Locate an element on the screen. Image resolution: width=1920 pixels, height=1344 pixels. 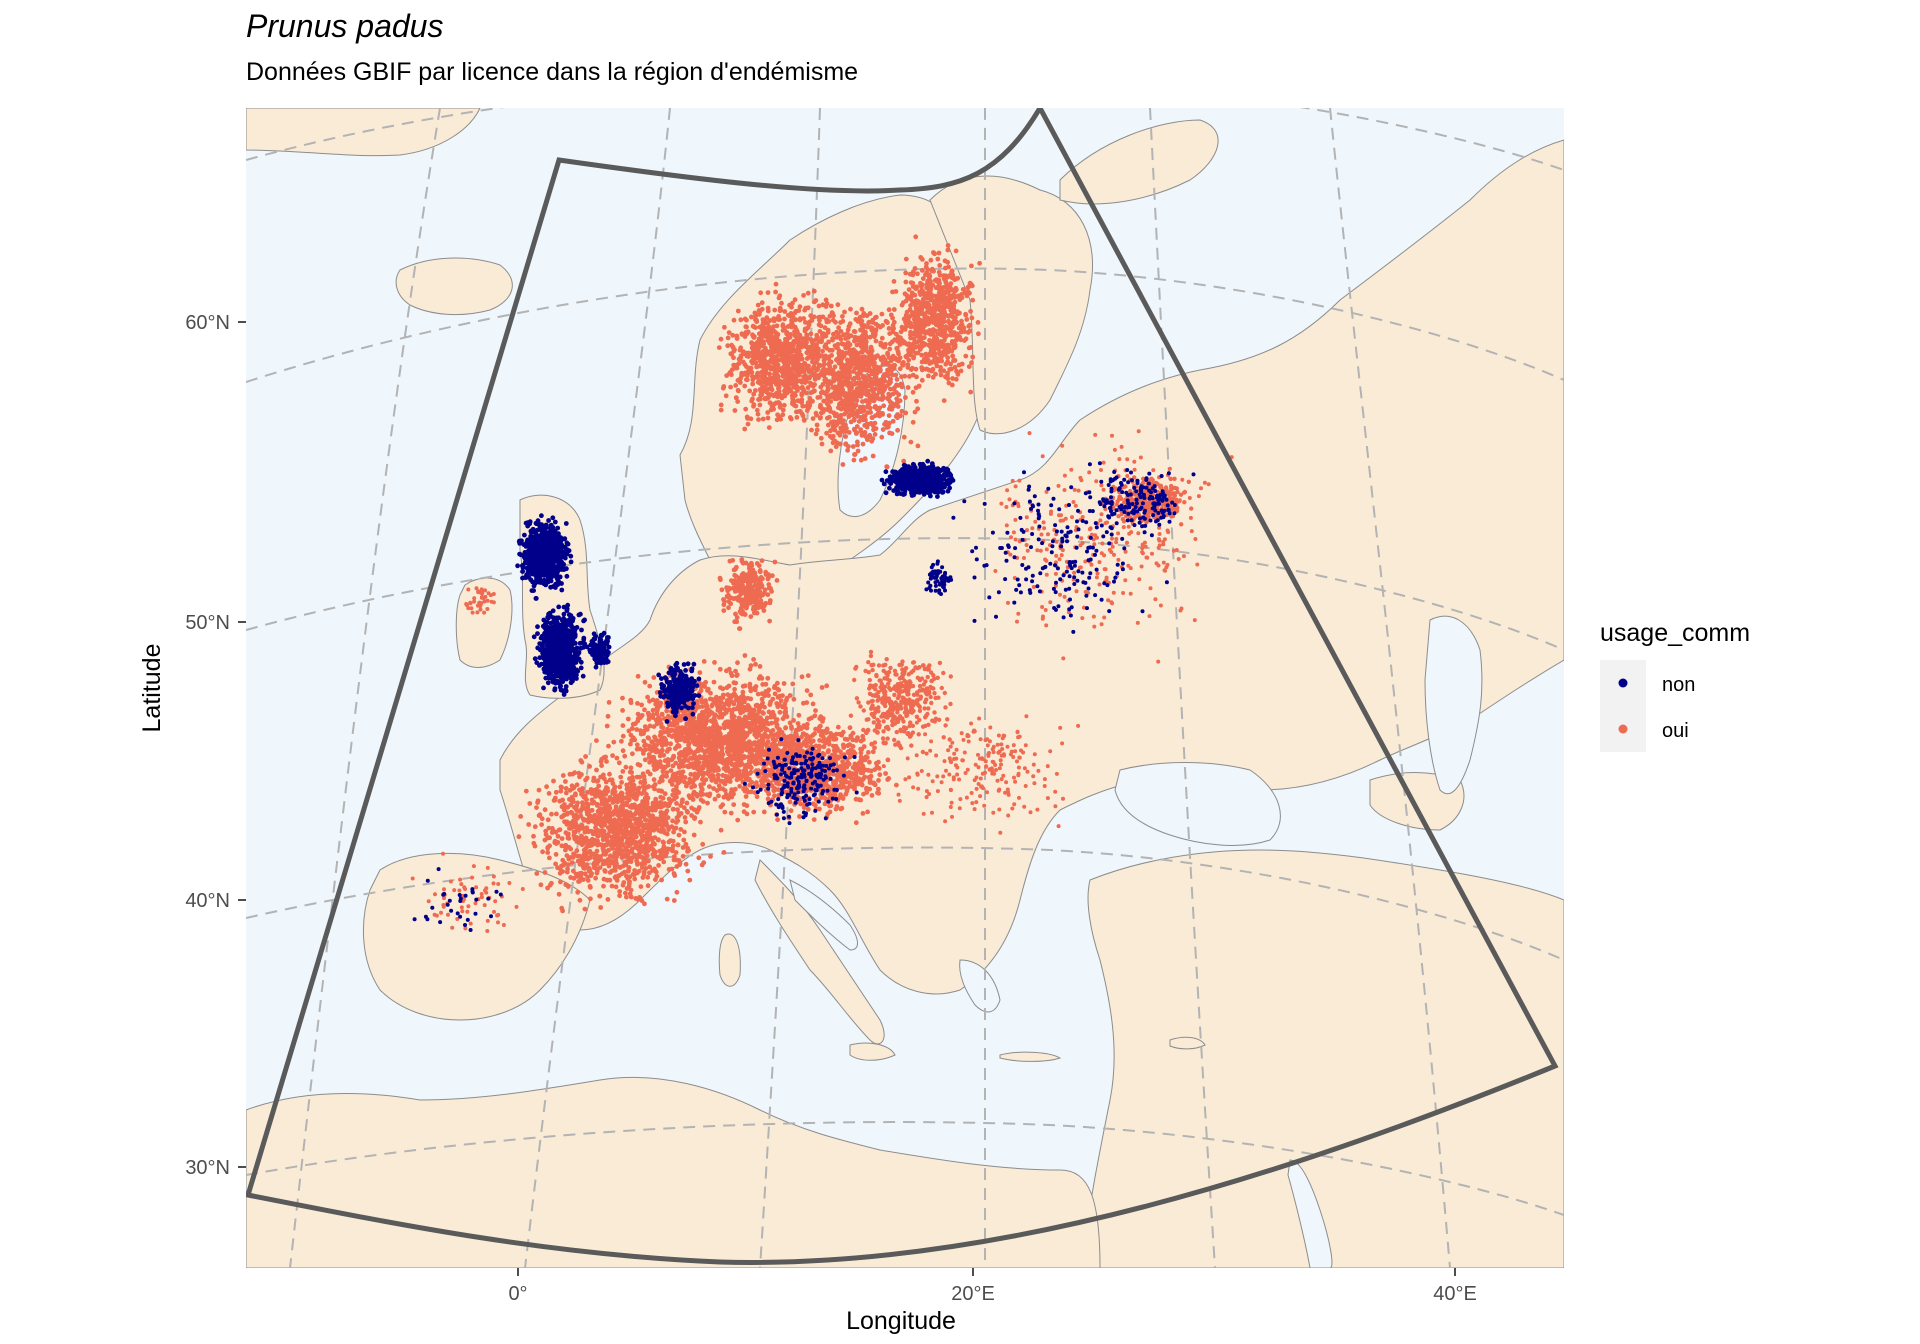
graticule-meridian-neg10 is located at coordinates (365, 688).